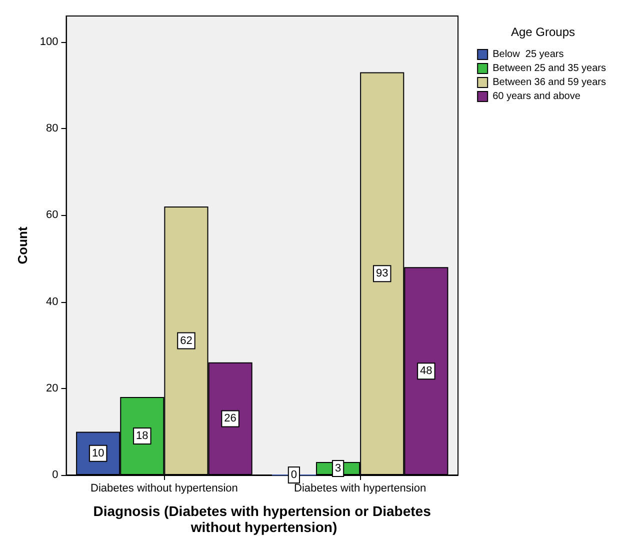 This screenshot has height=551, width=621. Describe the element at coordinates (338, 468) in the screenshot. I see `data-label: 3` at that location.